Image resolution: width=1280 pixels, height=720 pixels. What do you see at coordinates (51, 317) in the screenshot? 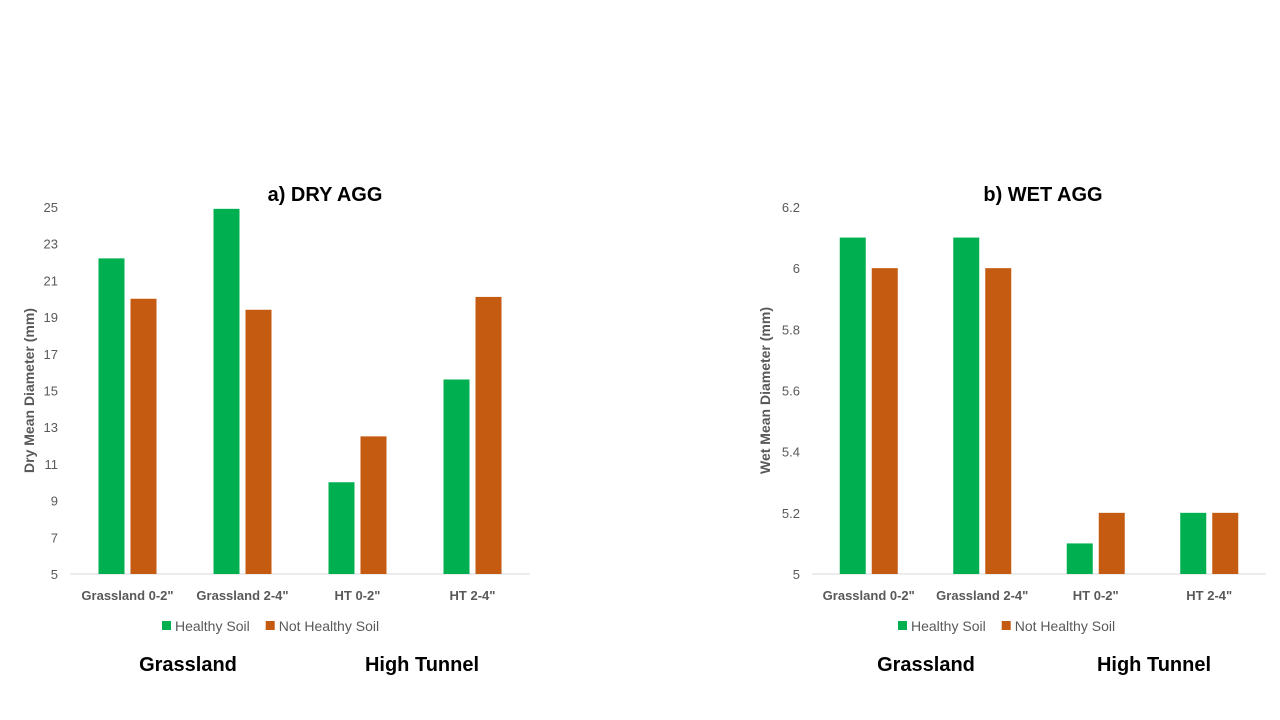
I see `y-tick-label: 19` at bounding box center [51, 317].